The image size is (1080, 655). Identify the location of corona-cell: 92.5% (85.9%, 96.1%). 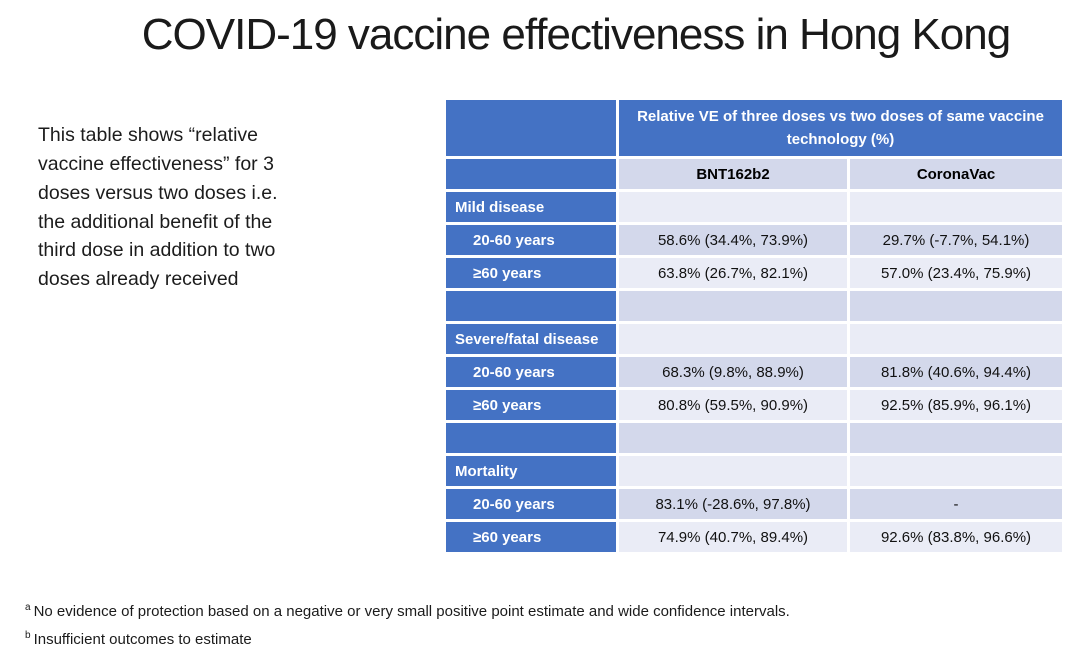
(956, 405).